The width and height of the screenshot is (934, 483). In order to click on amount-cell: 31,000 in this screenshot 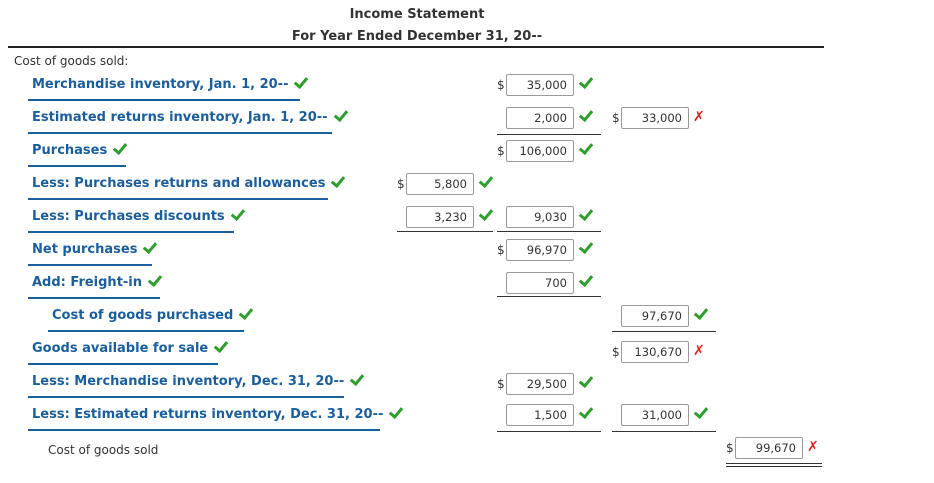, I will do `click(660, 416)`.